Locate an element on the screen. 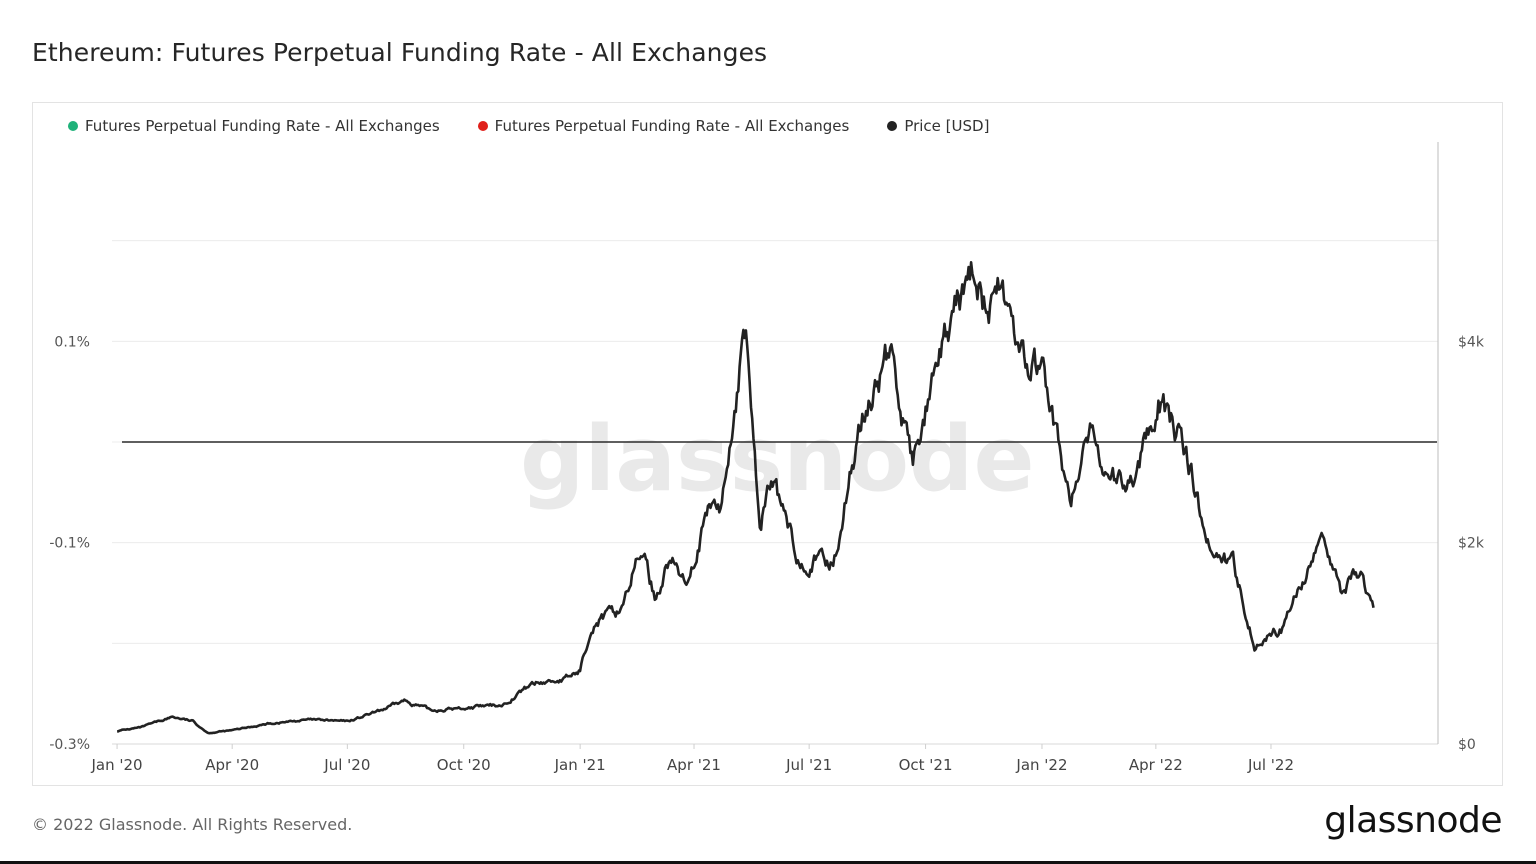 This screenshot has height=864, width=1536. x-tick-label: Jul '21 is located at coordinates (808, 765).